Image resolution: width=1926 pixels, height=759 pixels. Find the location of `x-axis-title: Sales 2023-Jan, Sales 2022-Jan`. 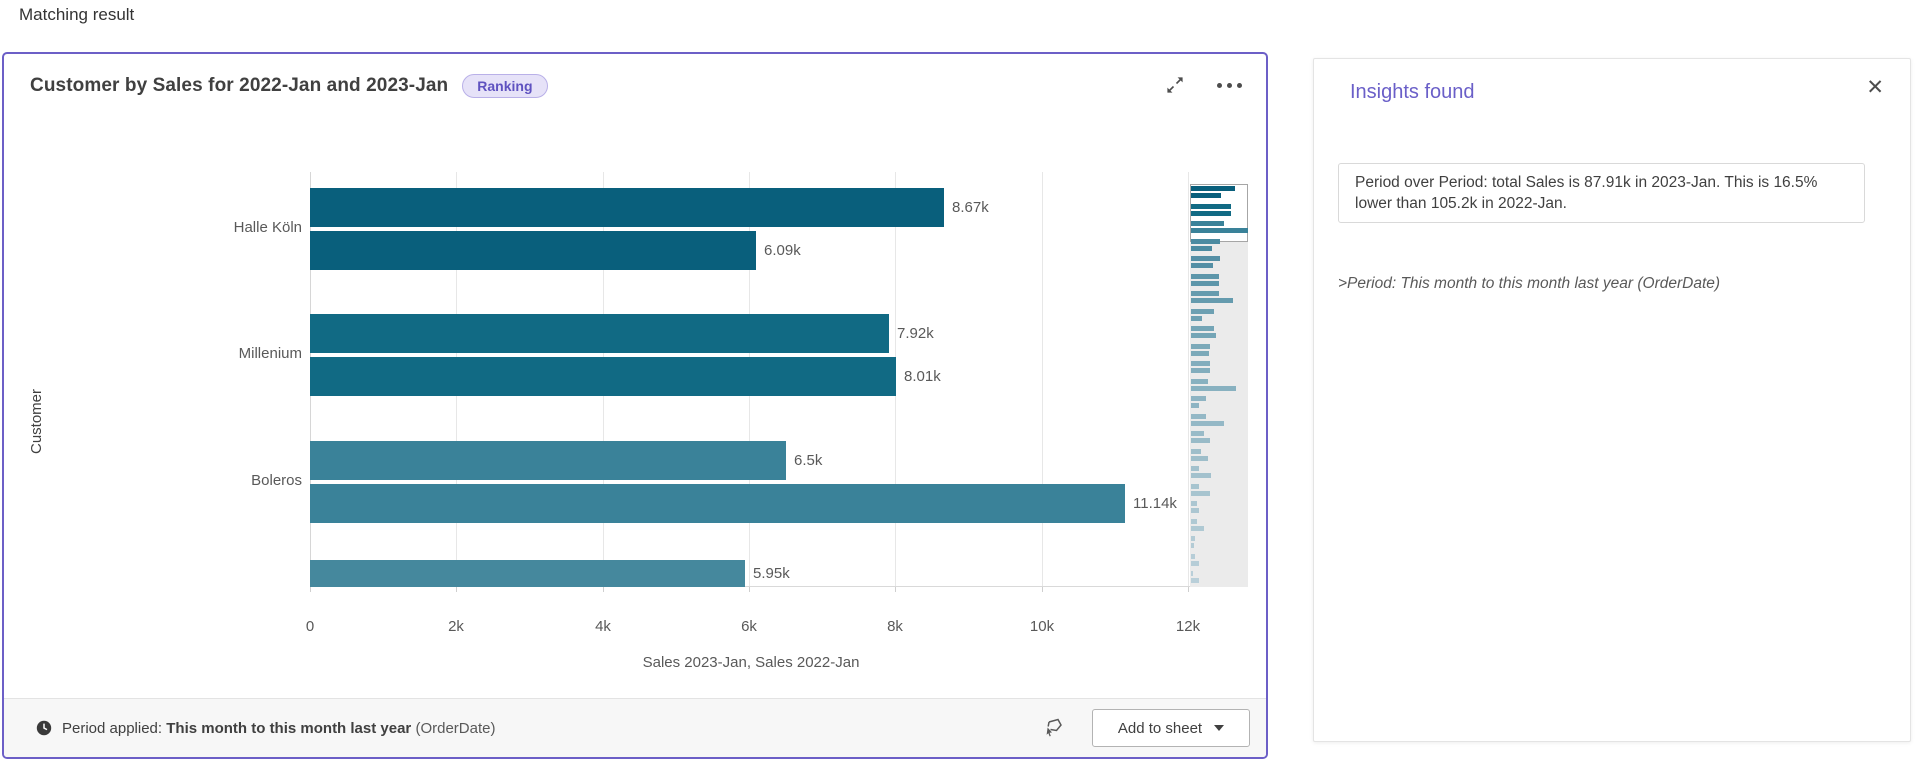

x-axis-title: Sales 2023-Jan, Sales 2022-Jan is located at coordinates (751, 662).